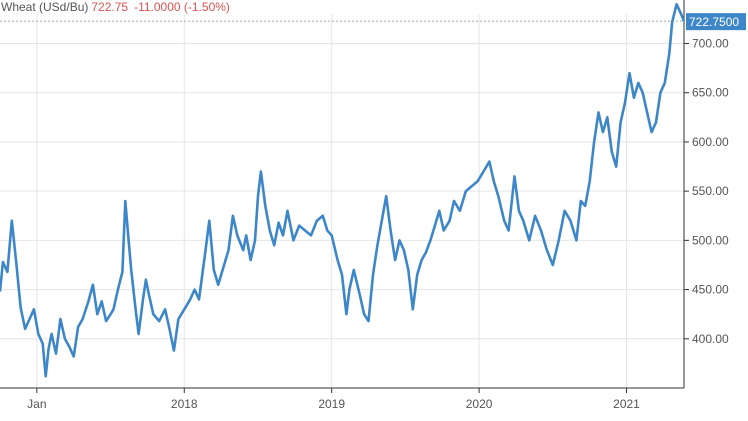 The width and height of the screenshot is (748, 421). What do you see at coordinates (710, 290) in the screenshot?
I see `y-tick-label: 450.00` at bounding box center [710, 290].